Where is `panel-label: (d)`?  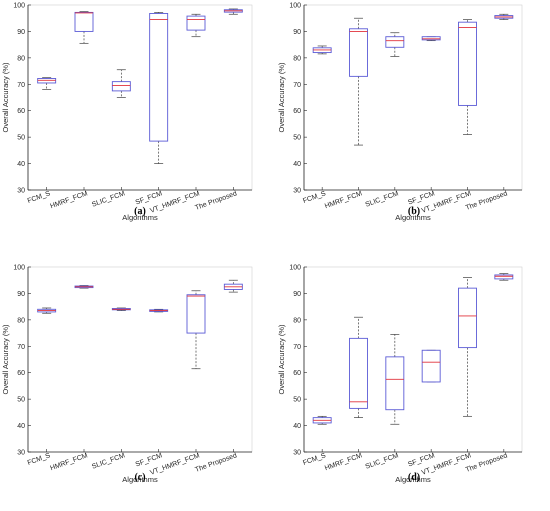
panel-label: (d) is located at coordinates (414, 477).